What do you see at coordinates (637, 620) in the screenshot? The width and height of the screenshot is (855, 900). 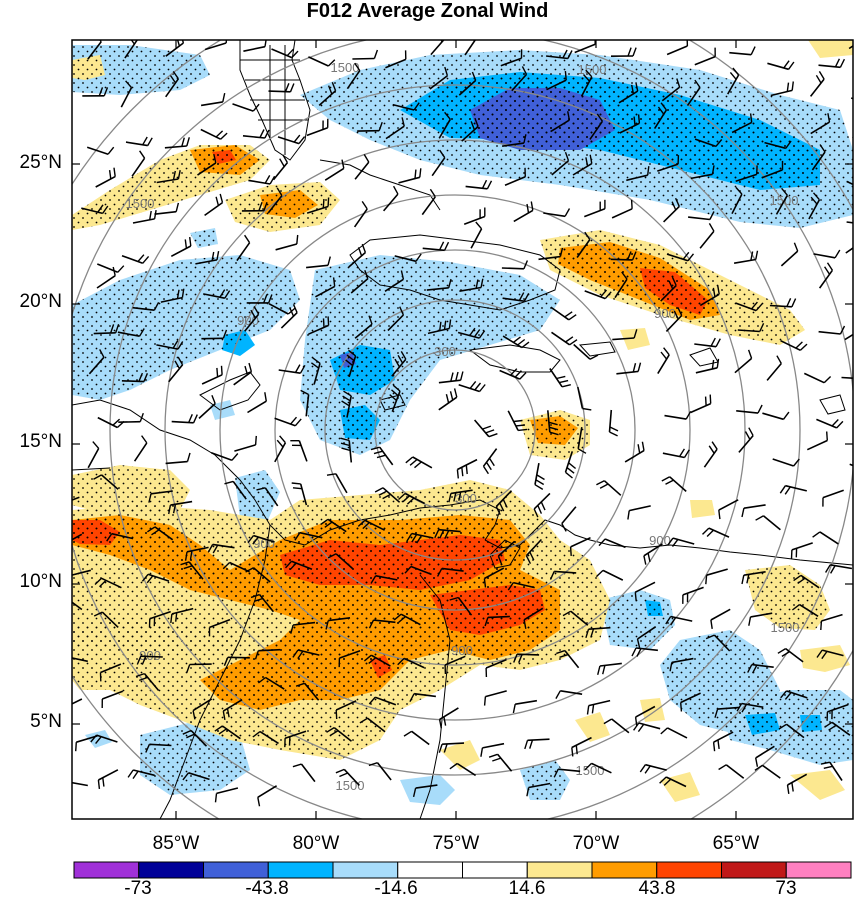 I see `stipple-region` at bounding box center [637, 620].